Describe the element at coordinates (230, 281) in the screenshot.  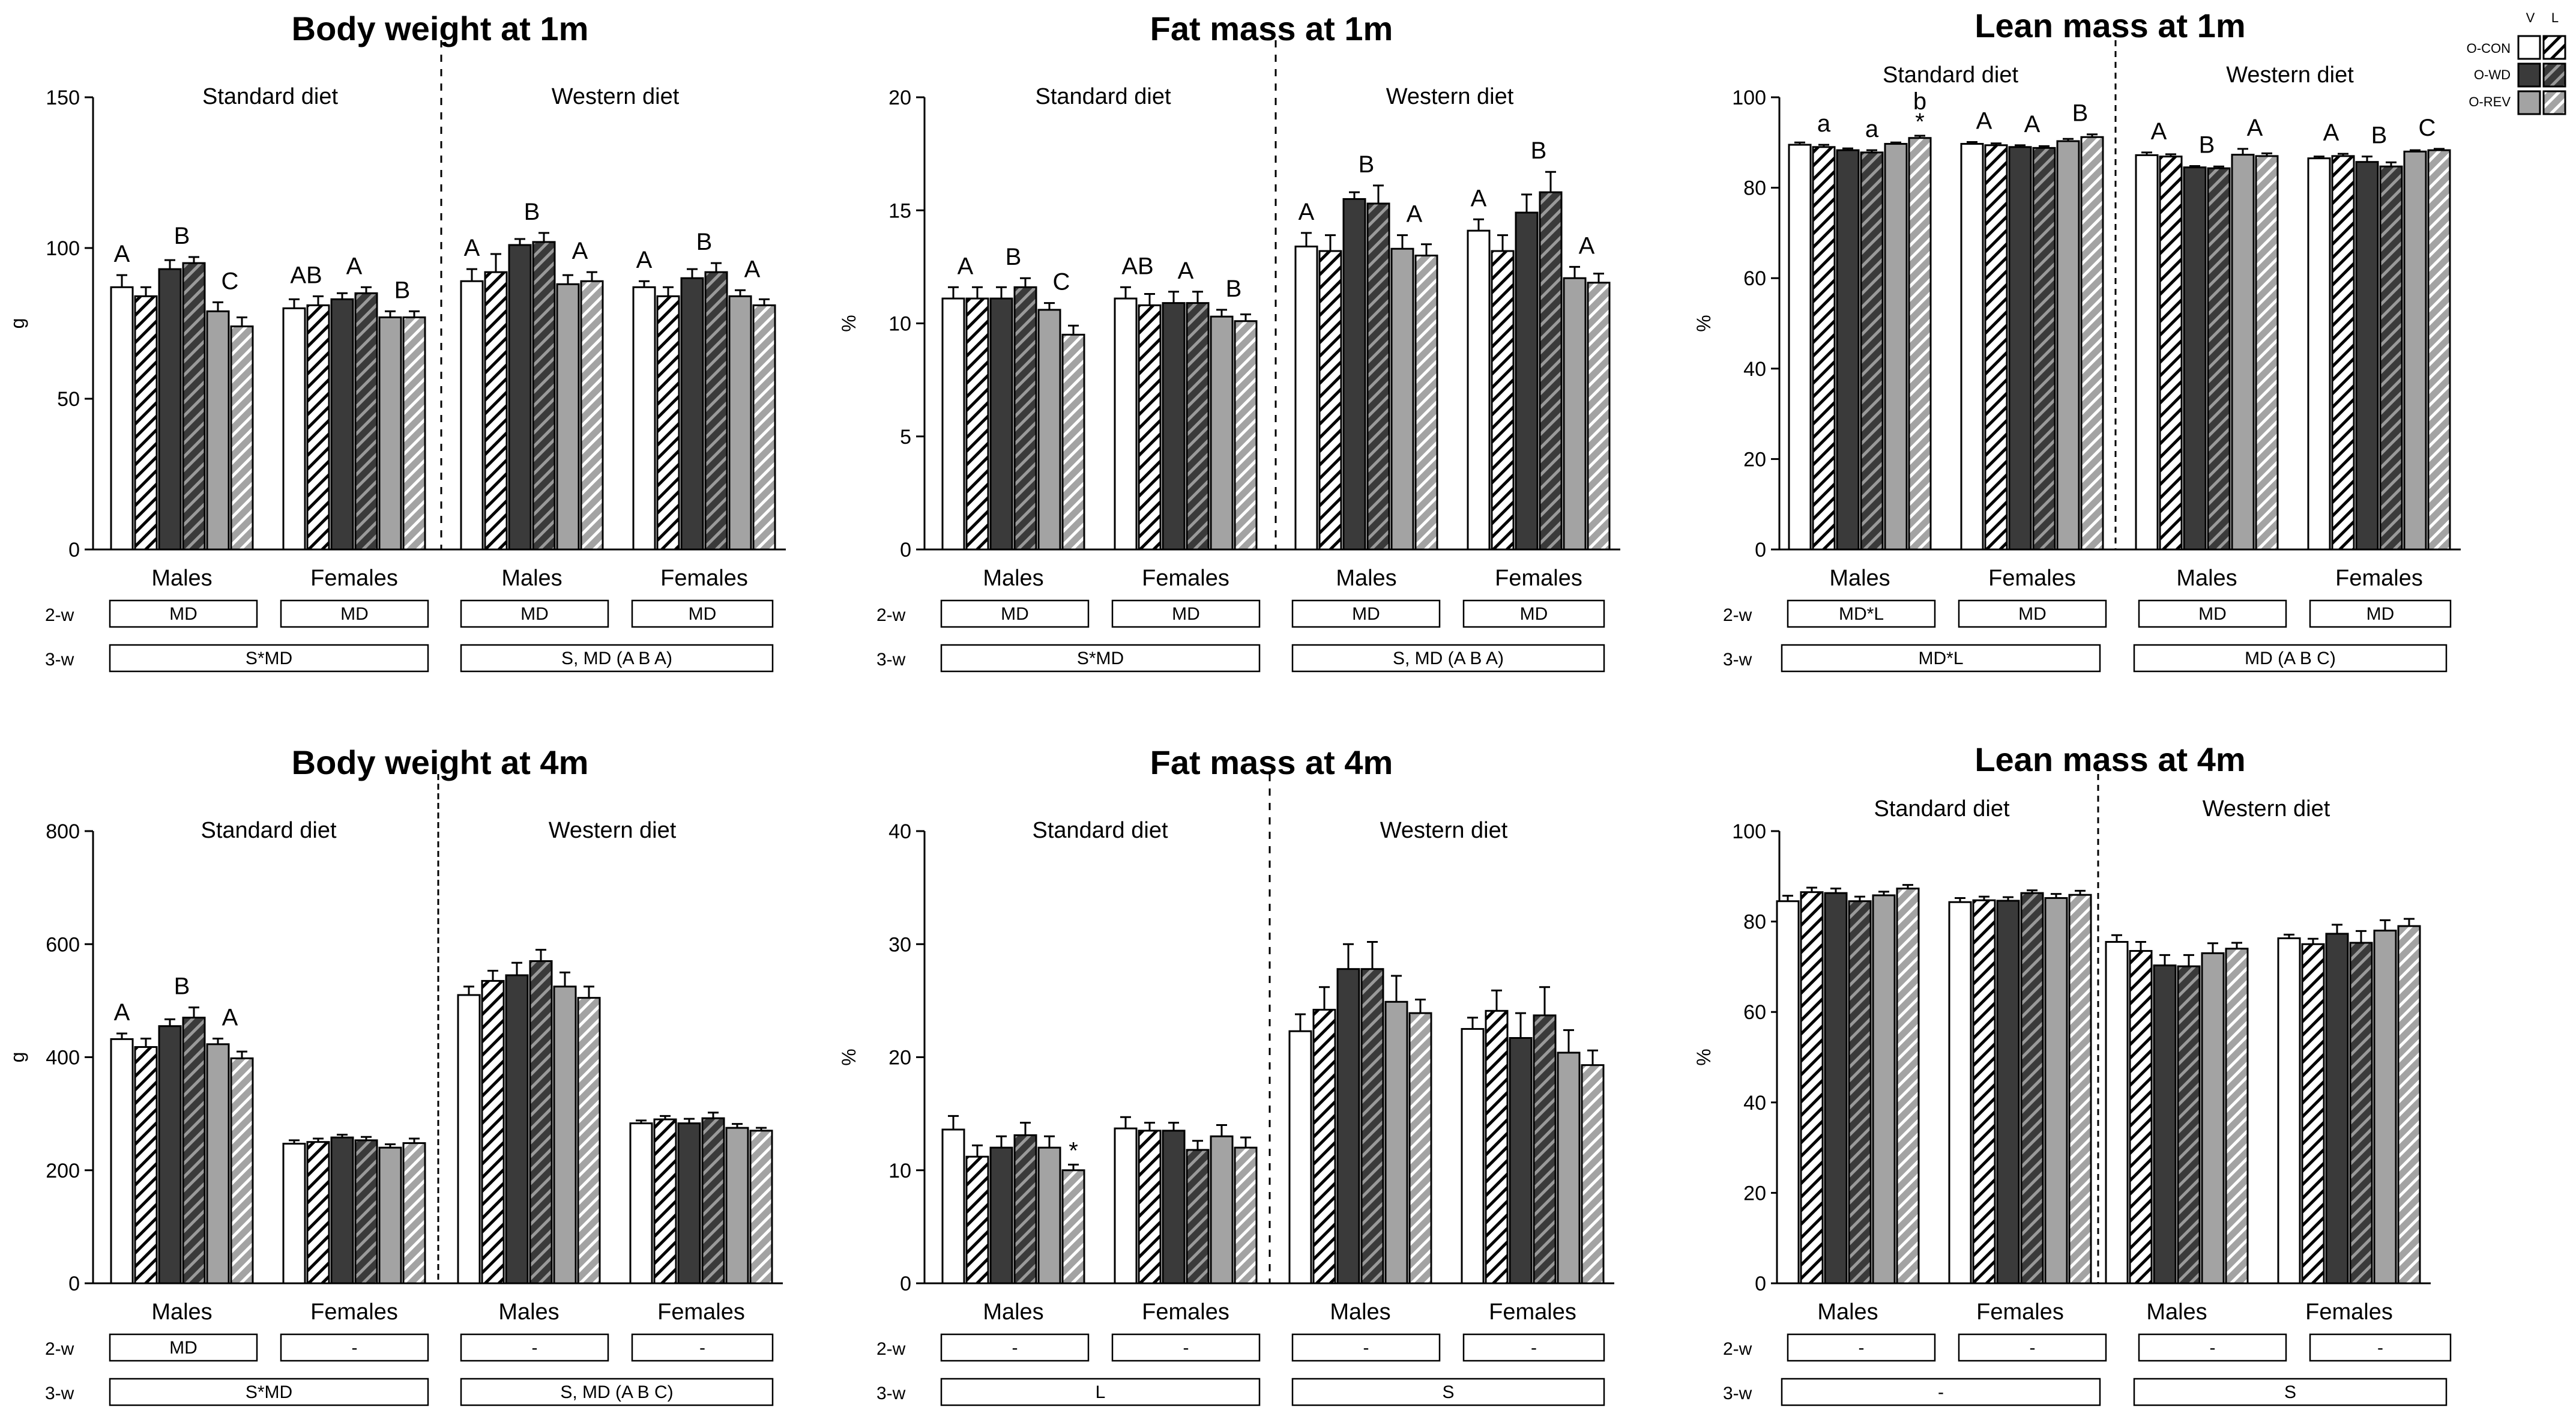
I see `significance-letter: C` at that location.